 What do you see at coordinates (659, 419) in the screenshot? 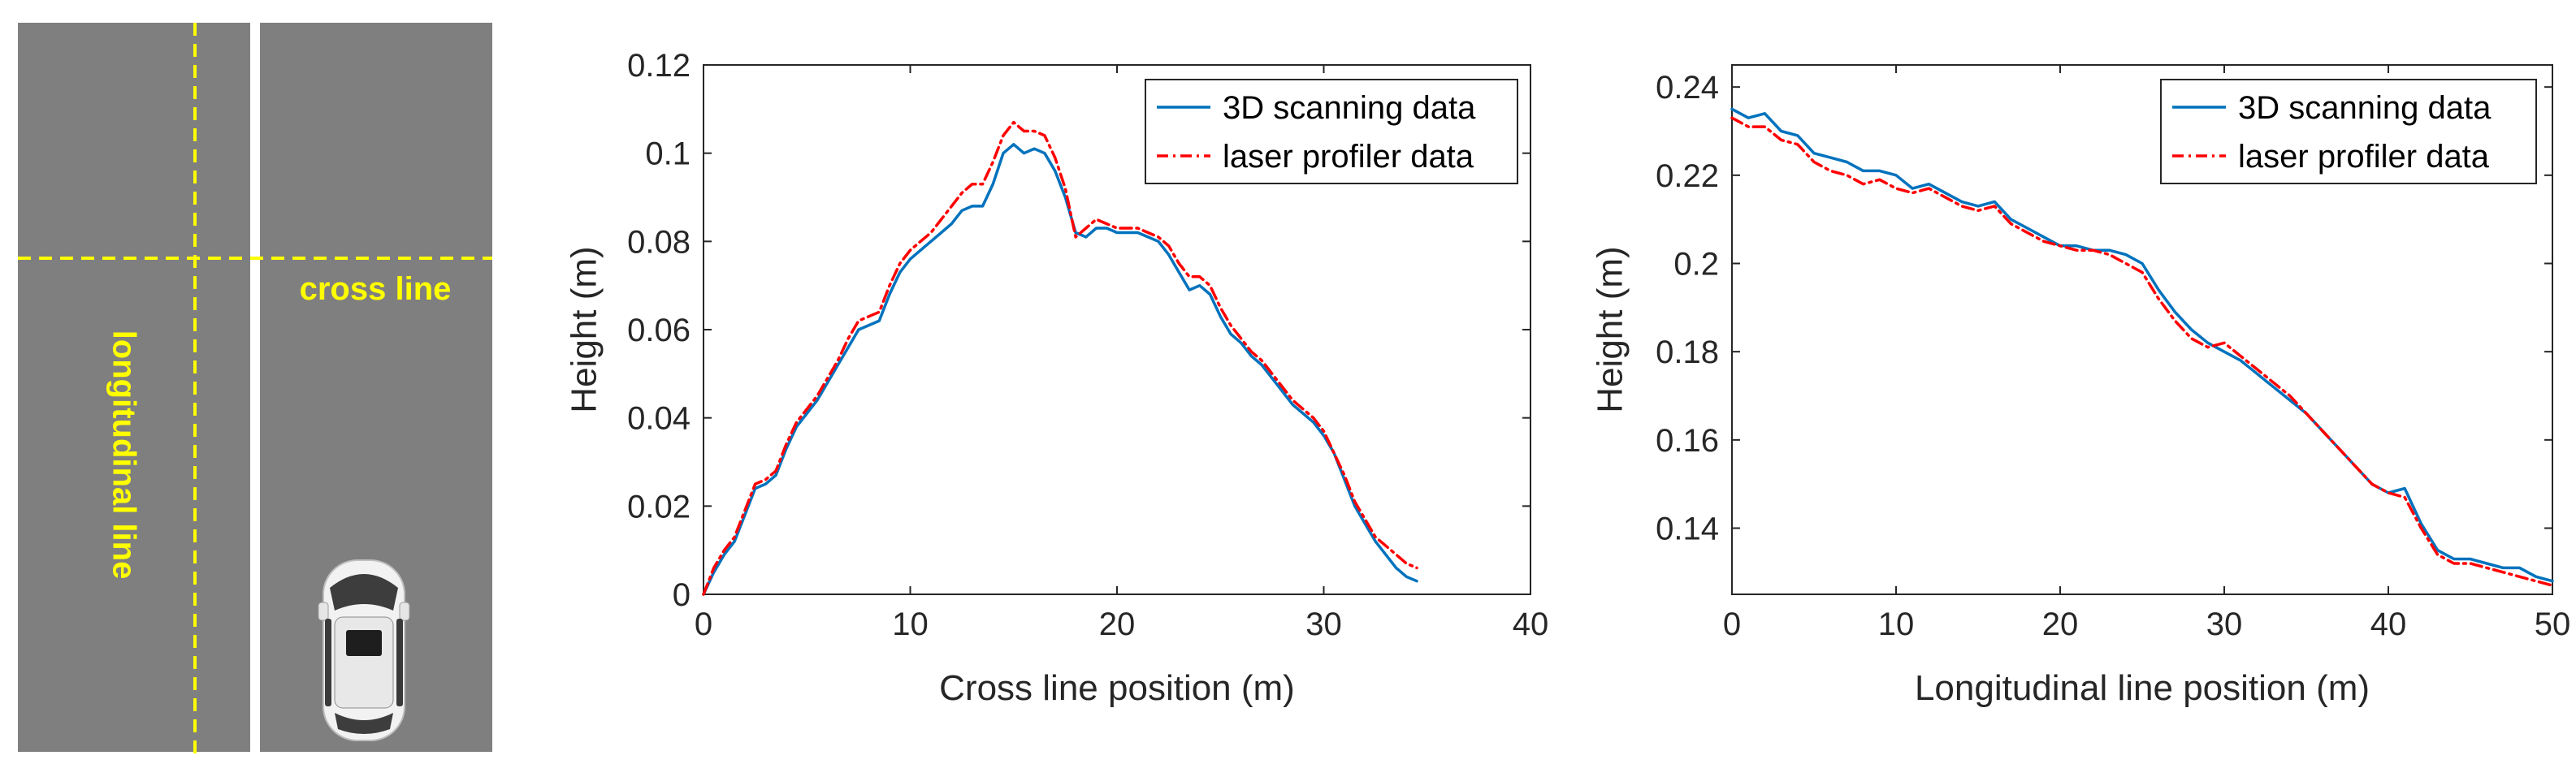
I see `y-tick-label: 0.04` at bounding box center [659, 419].